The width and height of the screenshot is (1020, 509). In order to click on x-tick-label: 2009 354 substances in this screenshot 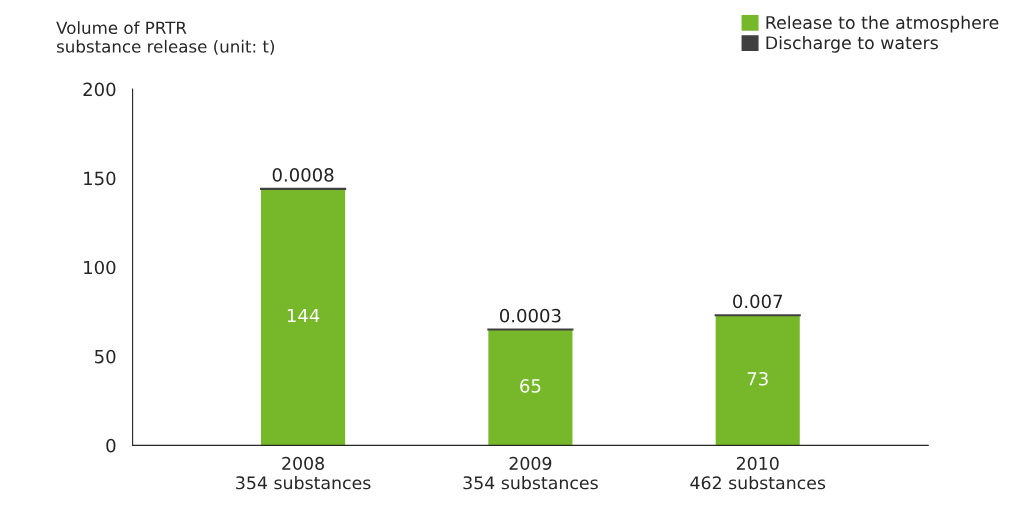, I will do `click(530, 473)`.